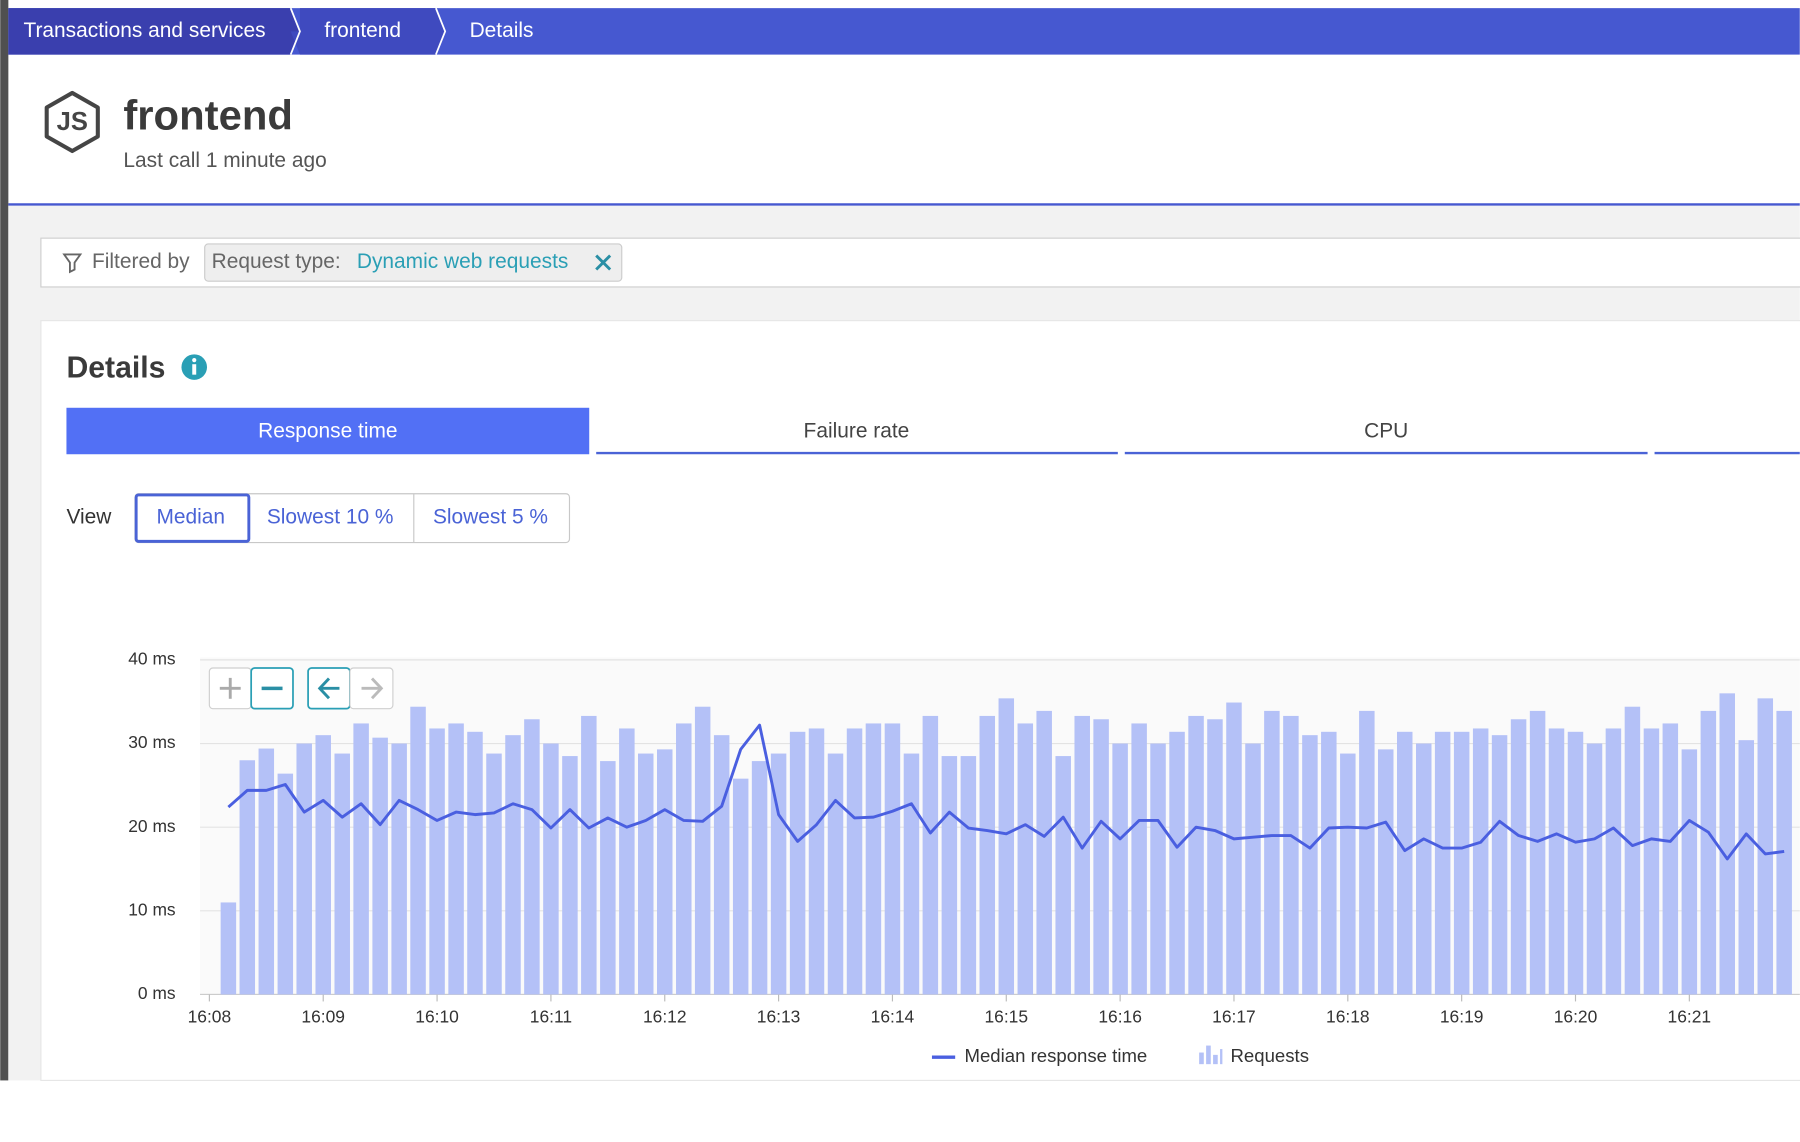 This screenshot has width=1800, height=1142. Describe the element at coordinates (115, 367) in the screenshot. I see `section-title: Details` at that location.